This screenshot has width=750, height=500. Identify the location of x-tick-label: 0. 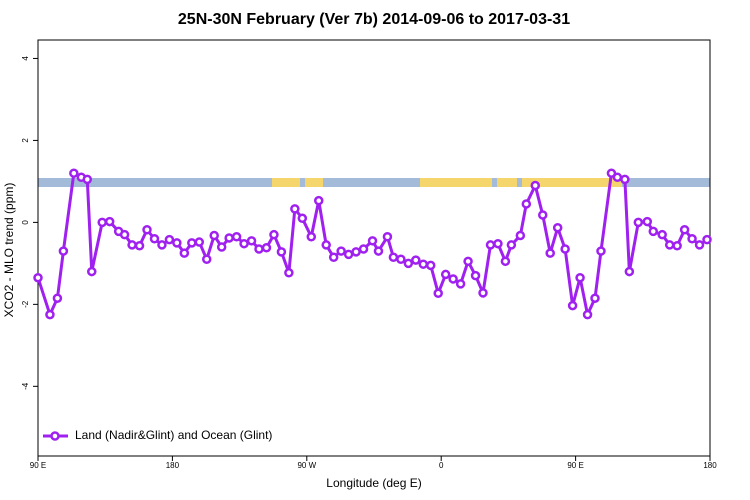
(441, 465).